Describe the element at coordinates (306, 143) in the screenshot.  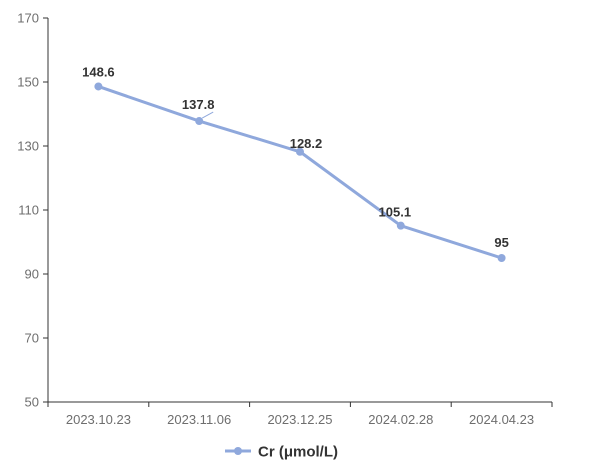
I see `data-label: 128.2` at that location.